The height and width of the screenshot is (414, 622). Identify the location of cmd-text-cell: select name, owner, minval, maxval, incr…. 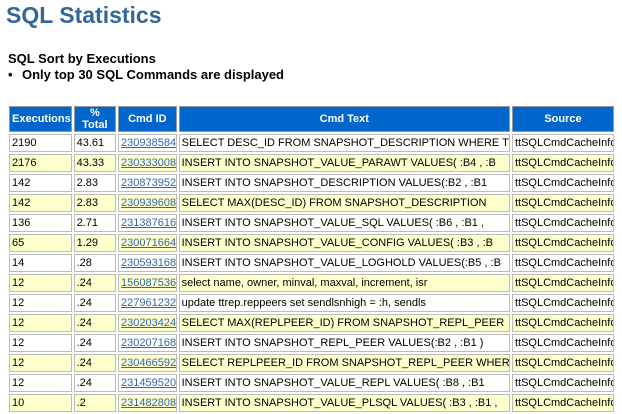
(344, 283).